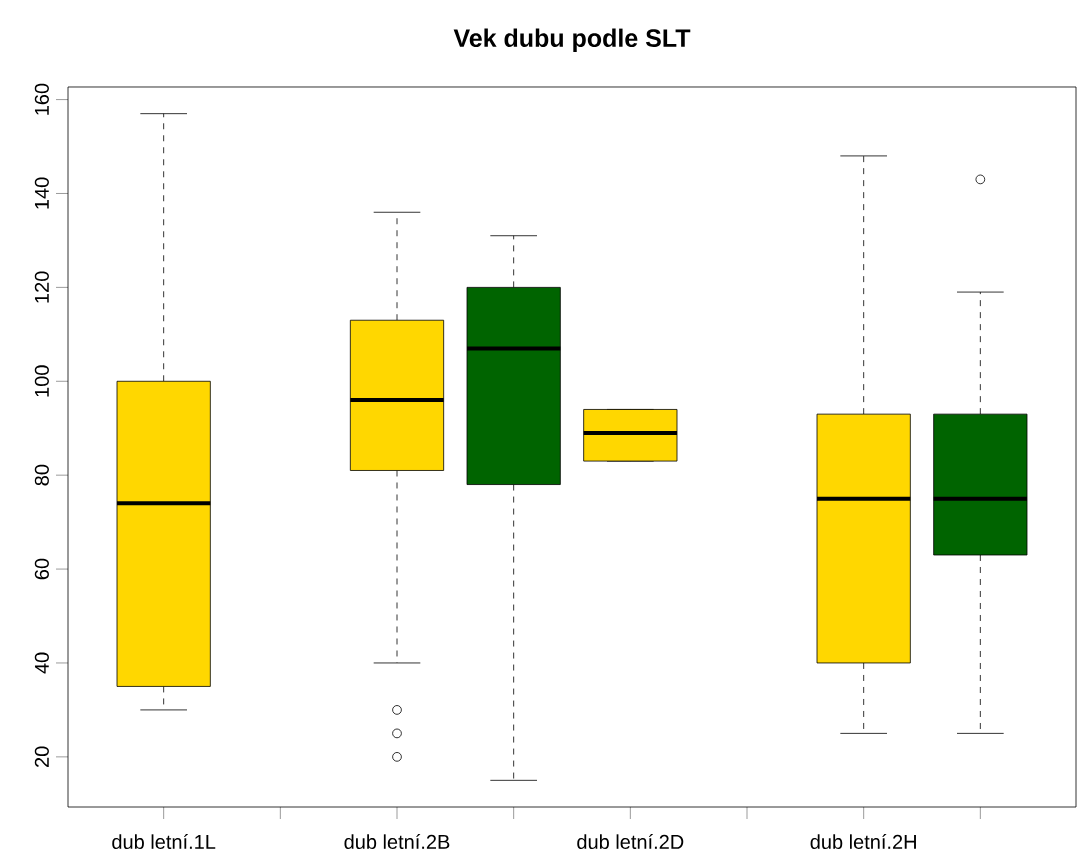 The image size is (1080, 863). What do you see at coordinates (41, 756) in the screenshot?
I see `y-tick-label: 20` at bounding box center [41, 756].